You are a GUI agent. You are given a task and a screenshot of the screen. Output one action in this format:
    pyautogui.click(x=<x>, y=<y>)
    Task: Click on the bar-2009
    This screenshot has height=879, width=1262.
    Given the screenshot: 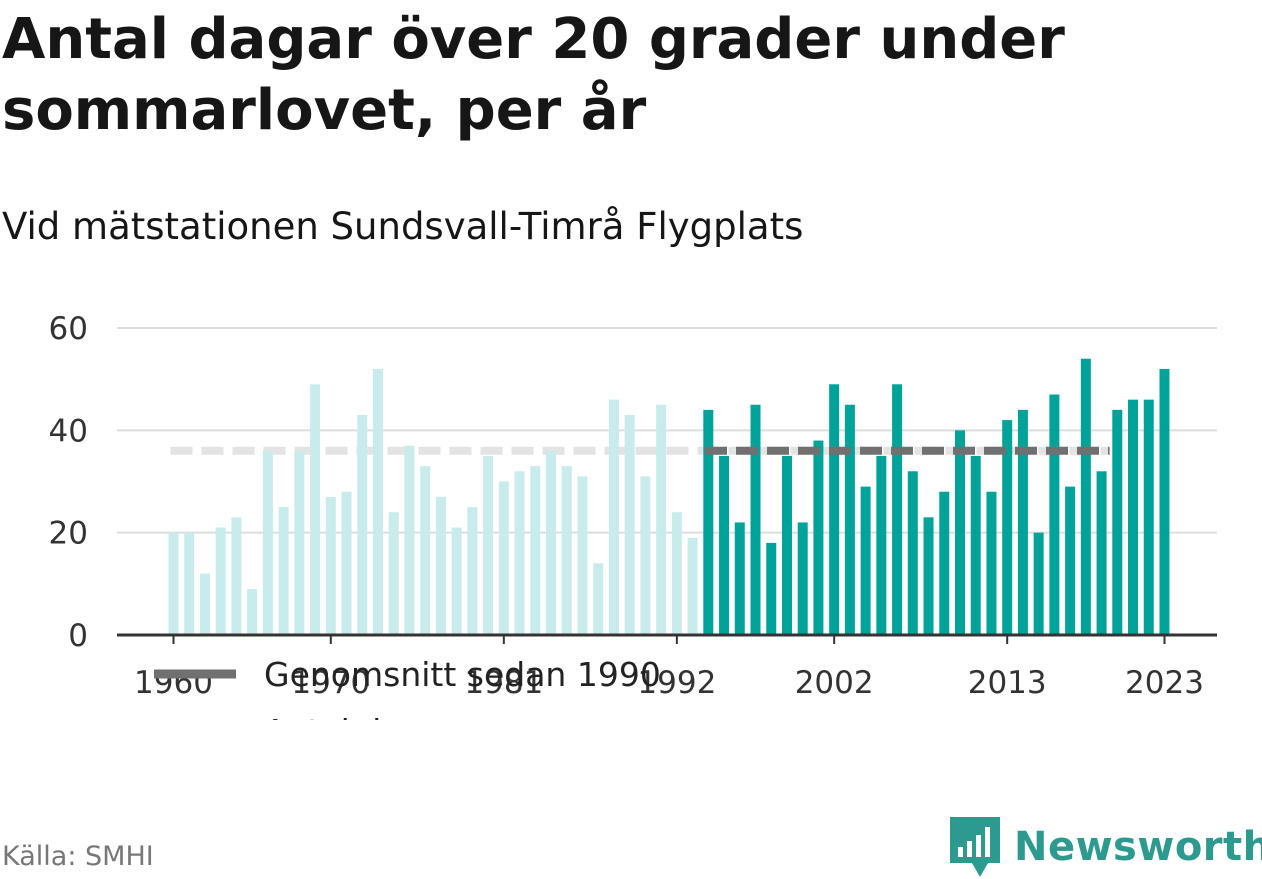 What is the action you would take?
    pyautogui.click(x=944, y=563)
    